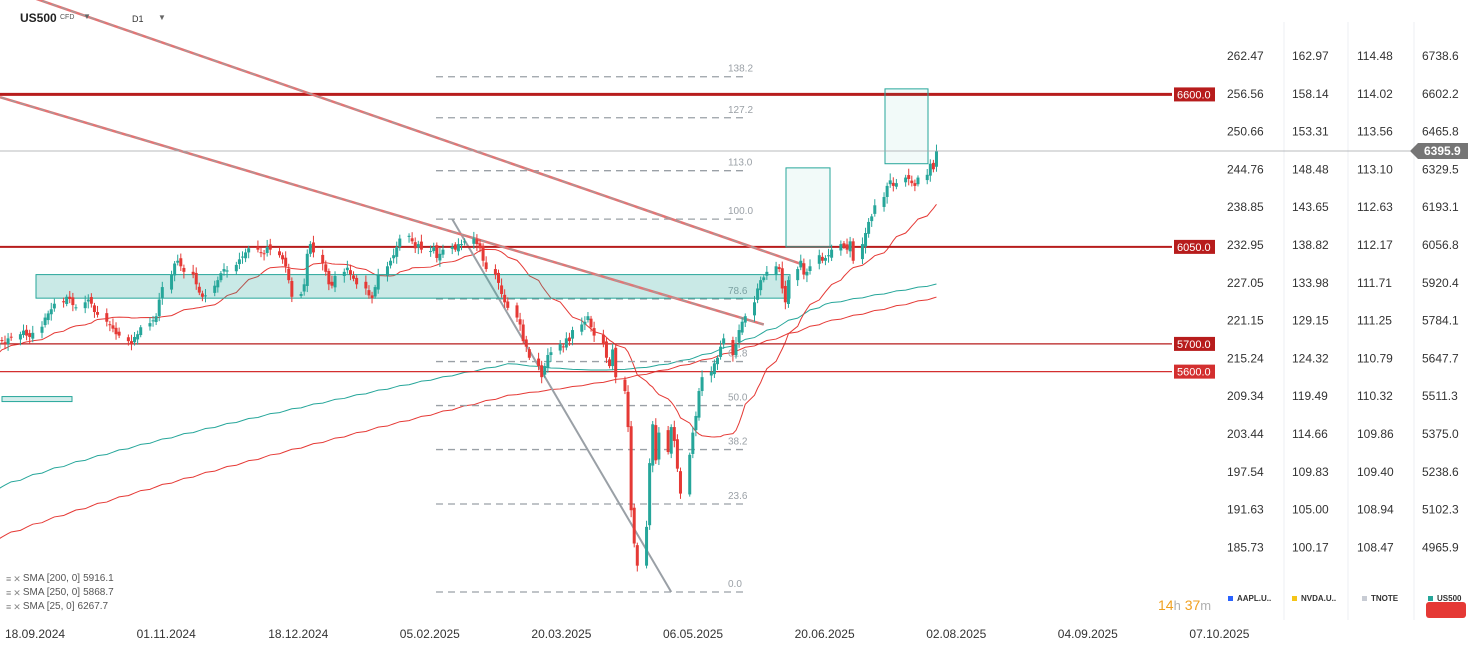  I want to click on price-axis-tick: 110.32, so click(1375, 396).